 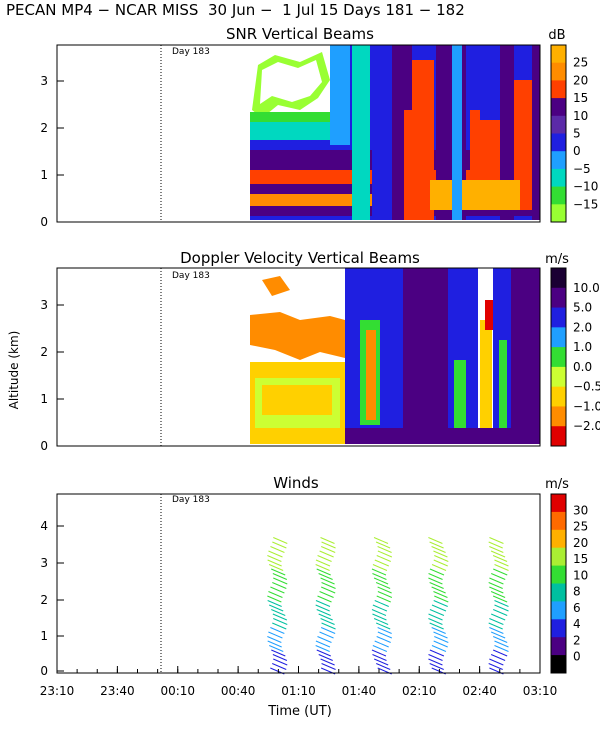 What do you see at coordinates (572, 349) in the screenshot?
I see `doppler-colorbar: m/s 10.0 5.0 2.0 1.0 0.0 −0.5 −1.0 −2.0` at bounding box center [572, 349].